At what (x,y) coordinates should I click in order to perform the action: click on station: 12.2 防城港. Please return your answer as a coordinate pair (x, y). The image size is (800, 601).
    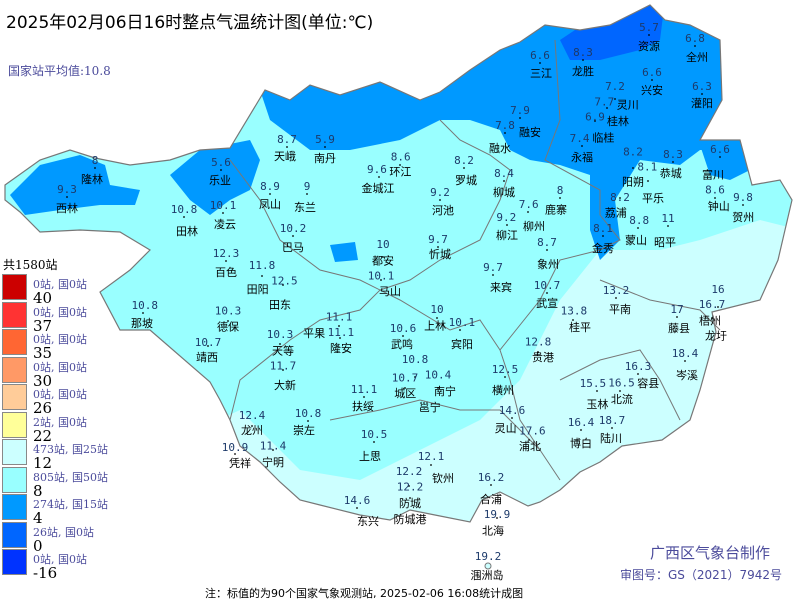
    Looking at the image, I should click on (410, 503).